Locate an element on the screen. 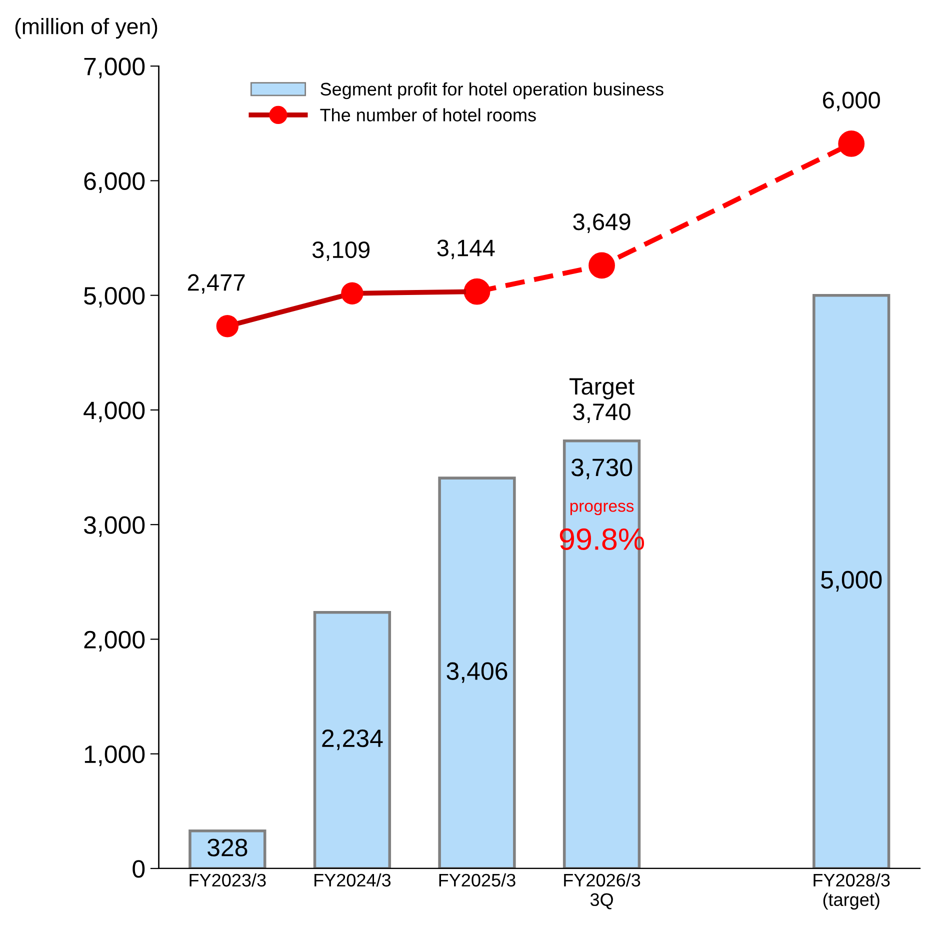 The width and height of the screenshot is (934, 944). data-label: 2,234 is located at coordinates (352, 739).